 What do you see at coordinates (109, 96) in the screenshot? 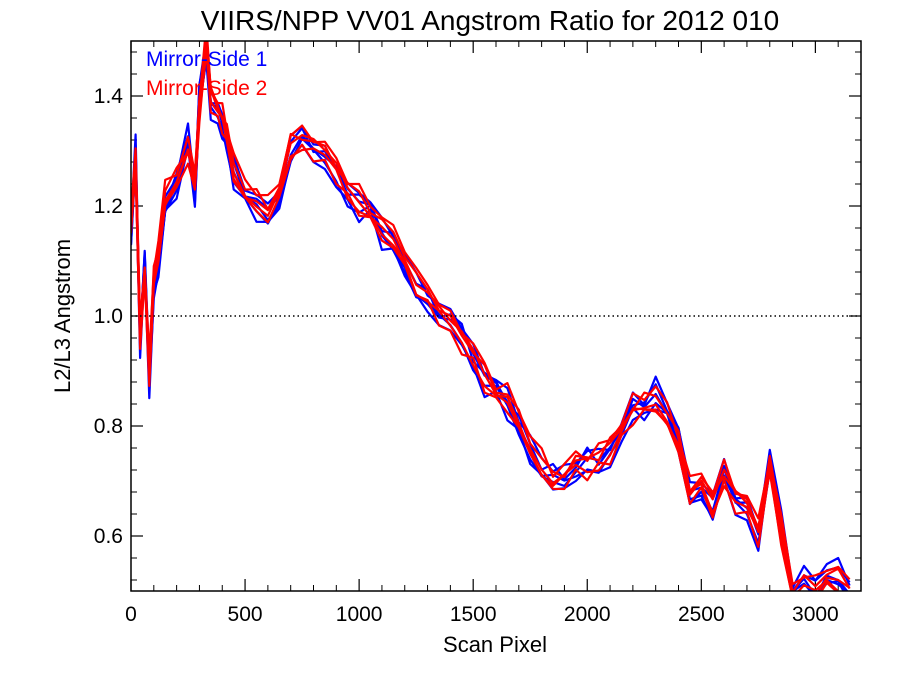
I see `y-tick-label-1.4: 1.4` at bounding box center [109, 96].